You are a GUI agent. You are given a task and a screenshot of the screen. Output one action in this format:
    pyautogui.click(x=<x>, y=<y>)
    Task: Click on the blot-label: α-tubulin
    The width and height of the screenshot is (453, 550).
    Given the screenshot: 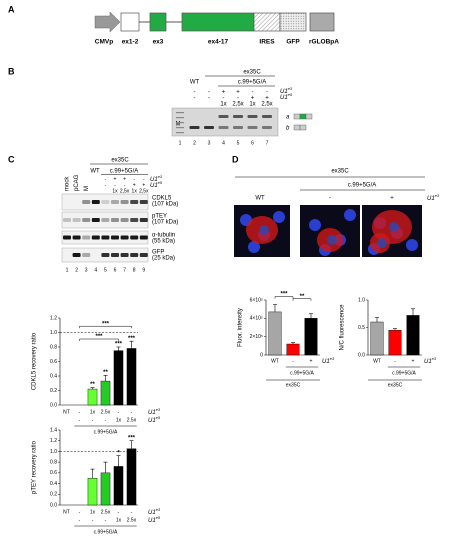 What is the action you would take?
    pyautogui.click(x=163, y=236)
    